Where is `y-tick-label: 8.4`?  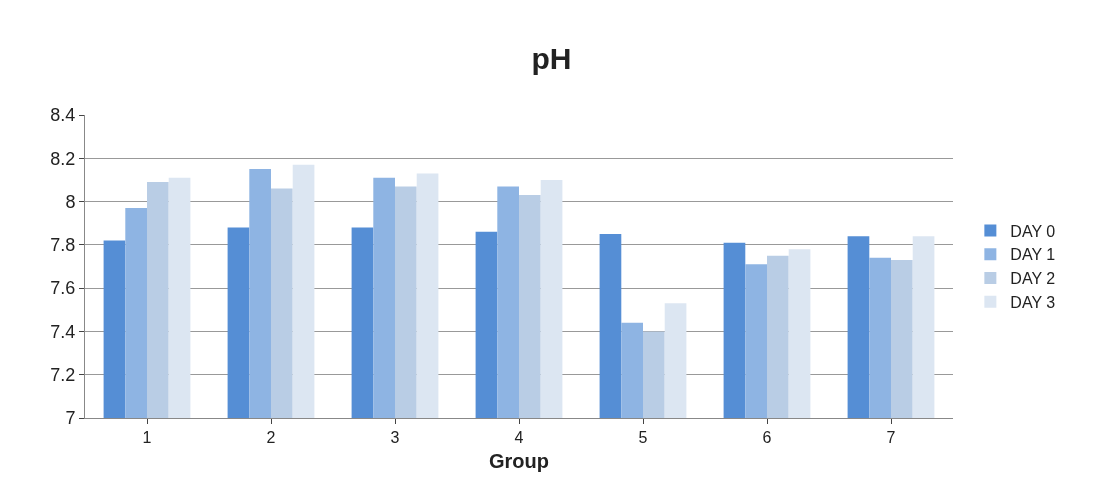 y-tick-label: 8.4 is located at coordinates (63, 115).